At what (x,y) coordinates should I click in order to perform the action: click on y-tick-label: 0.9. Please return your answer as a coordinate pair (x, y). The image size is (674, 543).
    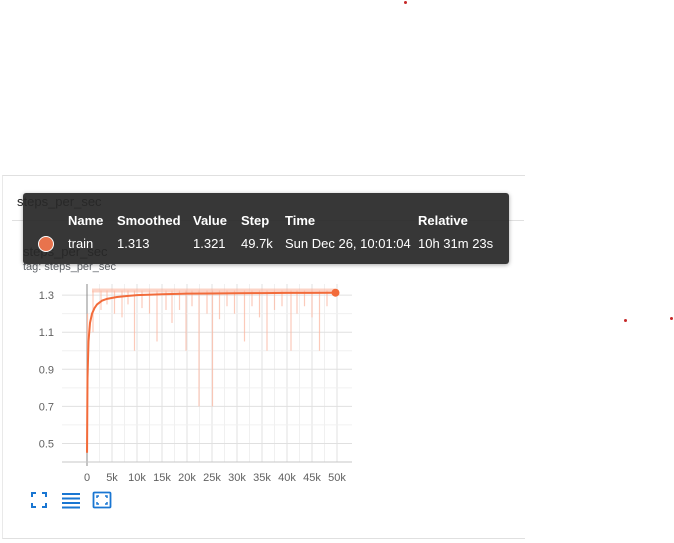
    Looking at the image, I should click on (46, 370).